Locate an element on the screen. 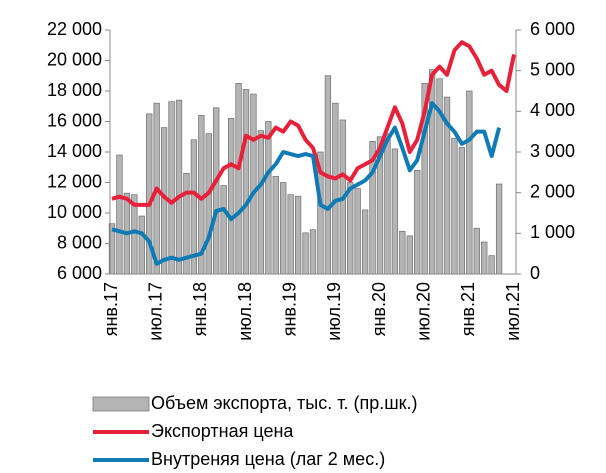 This screenshot has height=473, width=606. x-tick-label: янв.18 is located at coordinates (200, 309).